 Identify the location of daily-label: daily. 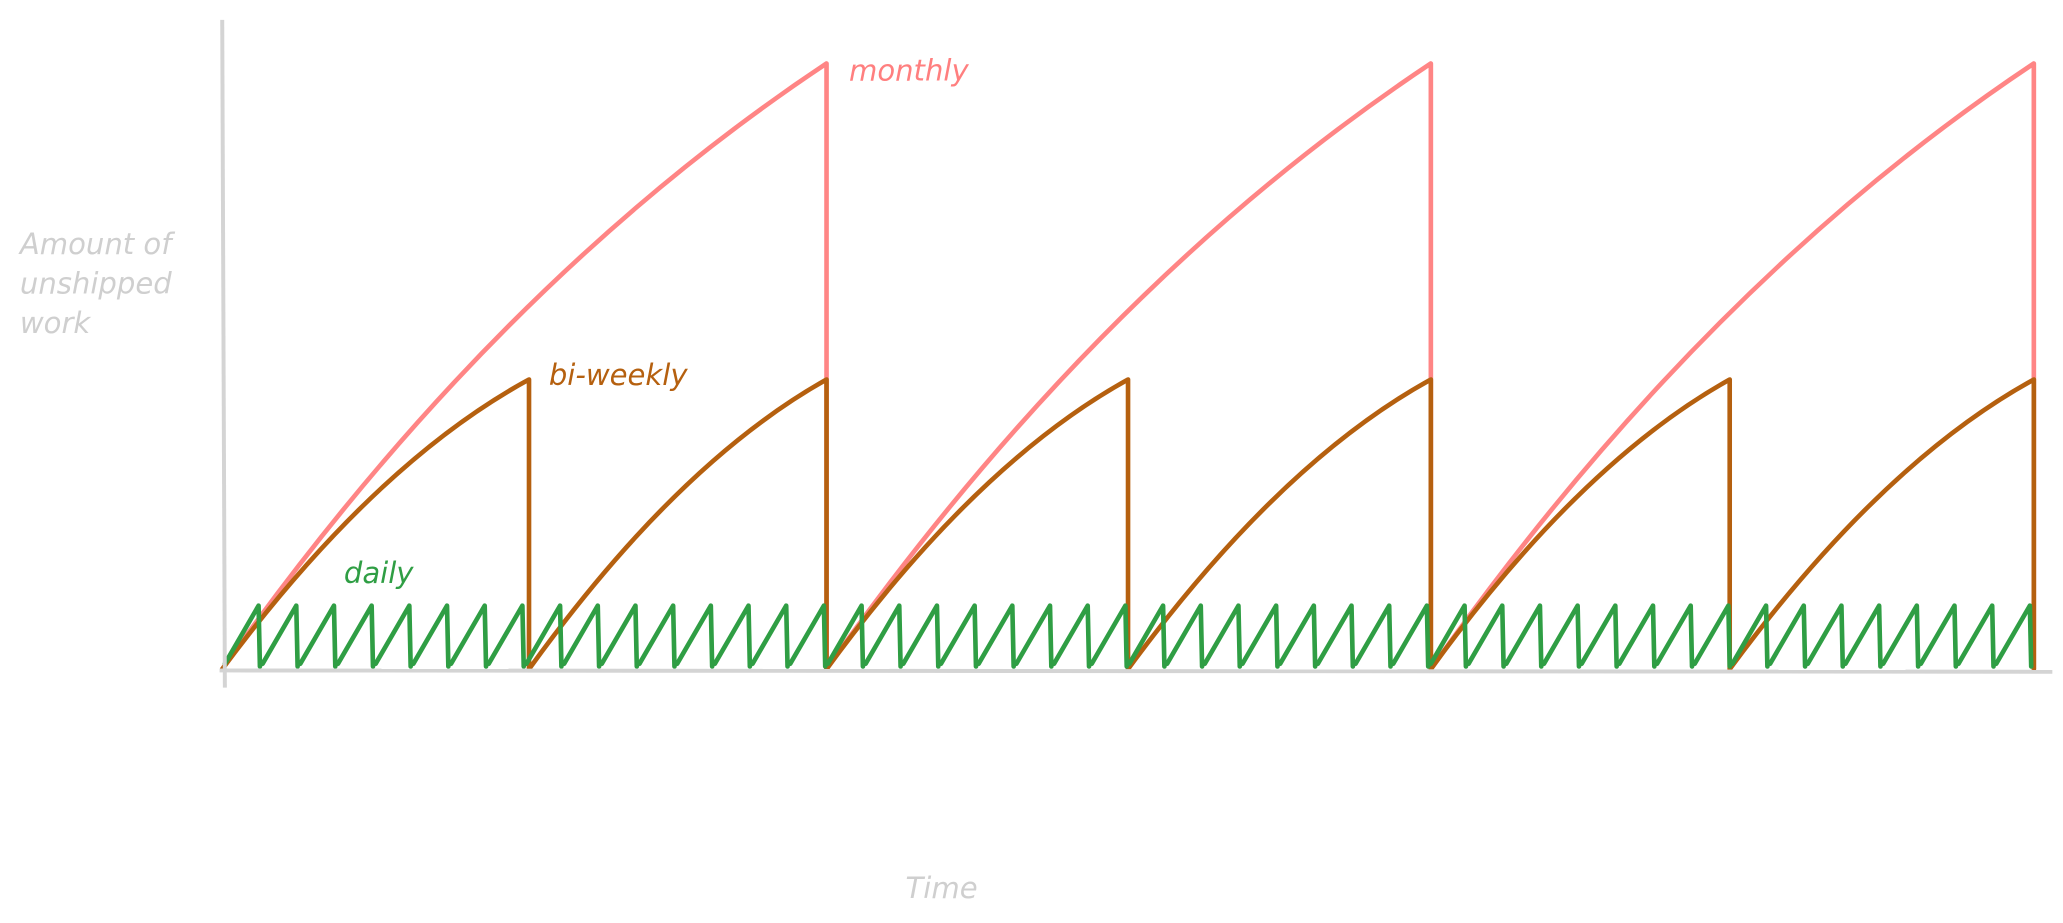
(379, 573).